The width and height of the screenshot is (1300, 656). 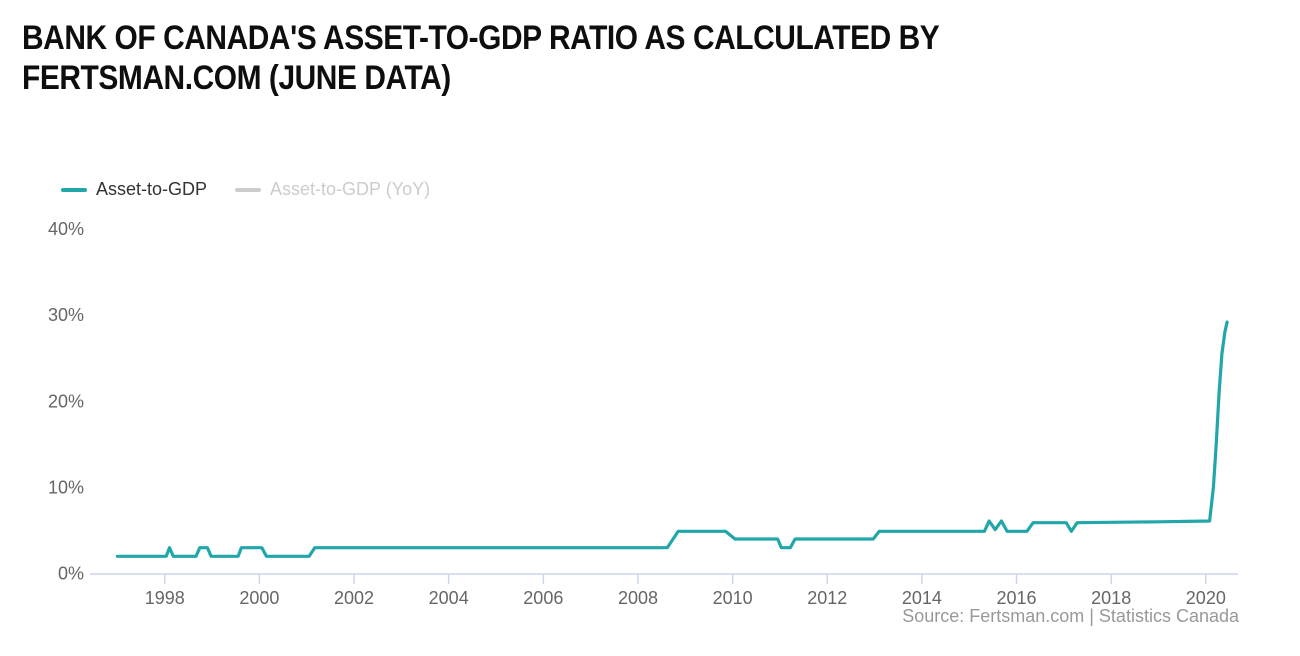 I want to click on x-tick-label: 2004, so click(x=449, y=598).